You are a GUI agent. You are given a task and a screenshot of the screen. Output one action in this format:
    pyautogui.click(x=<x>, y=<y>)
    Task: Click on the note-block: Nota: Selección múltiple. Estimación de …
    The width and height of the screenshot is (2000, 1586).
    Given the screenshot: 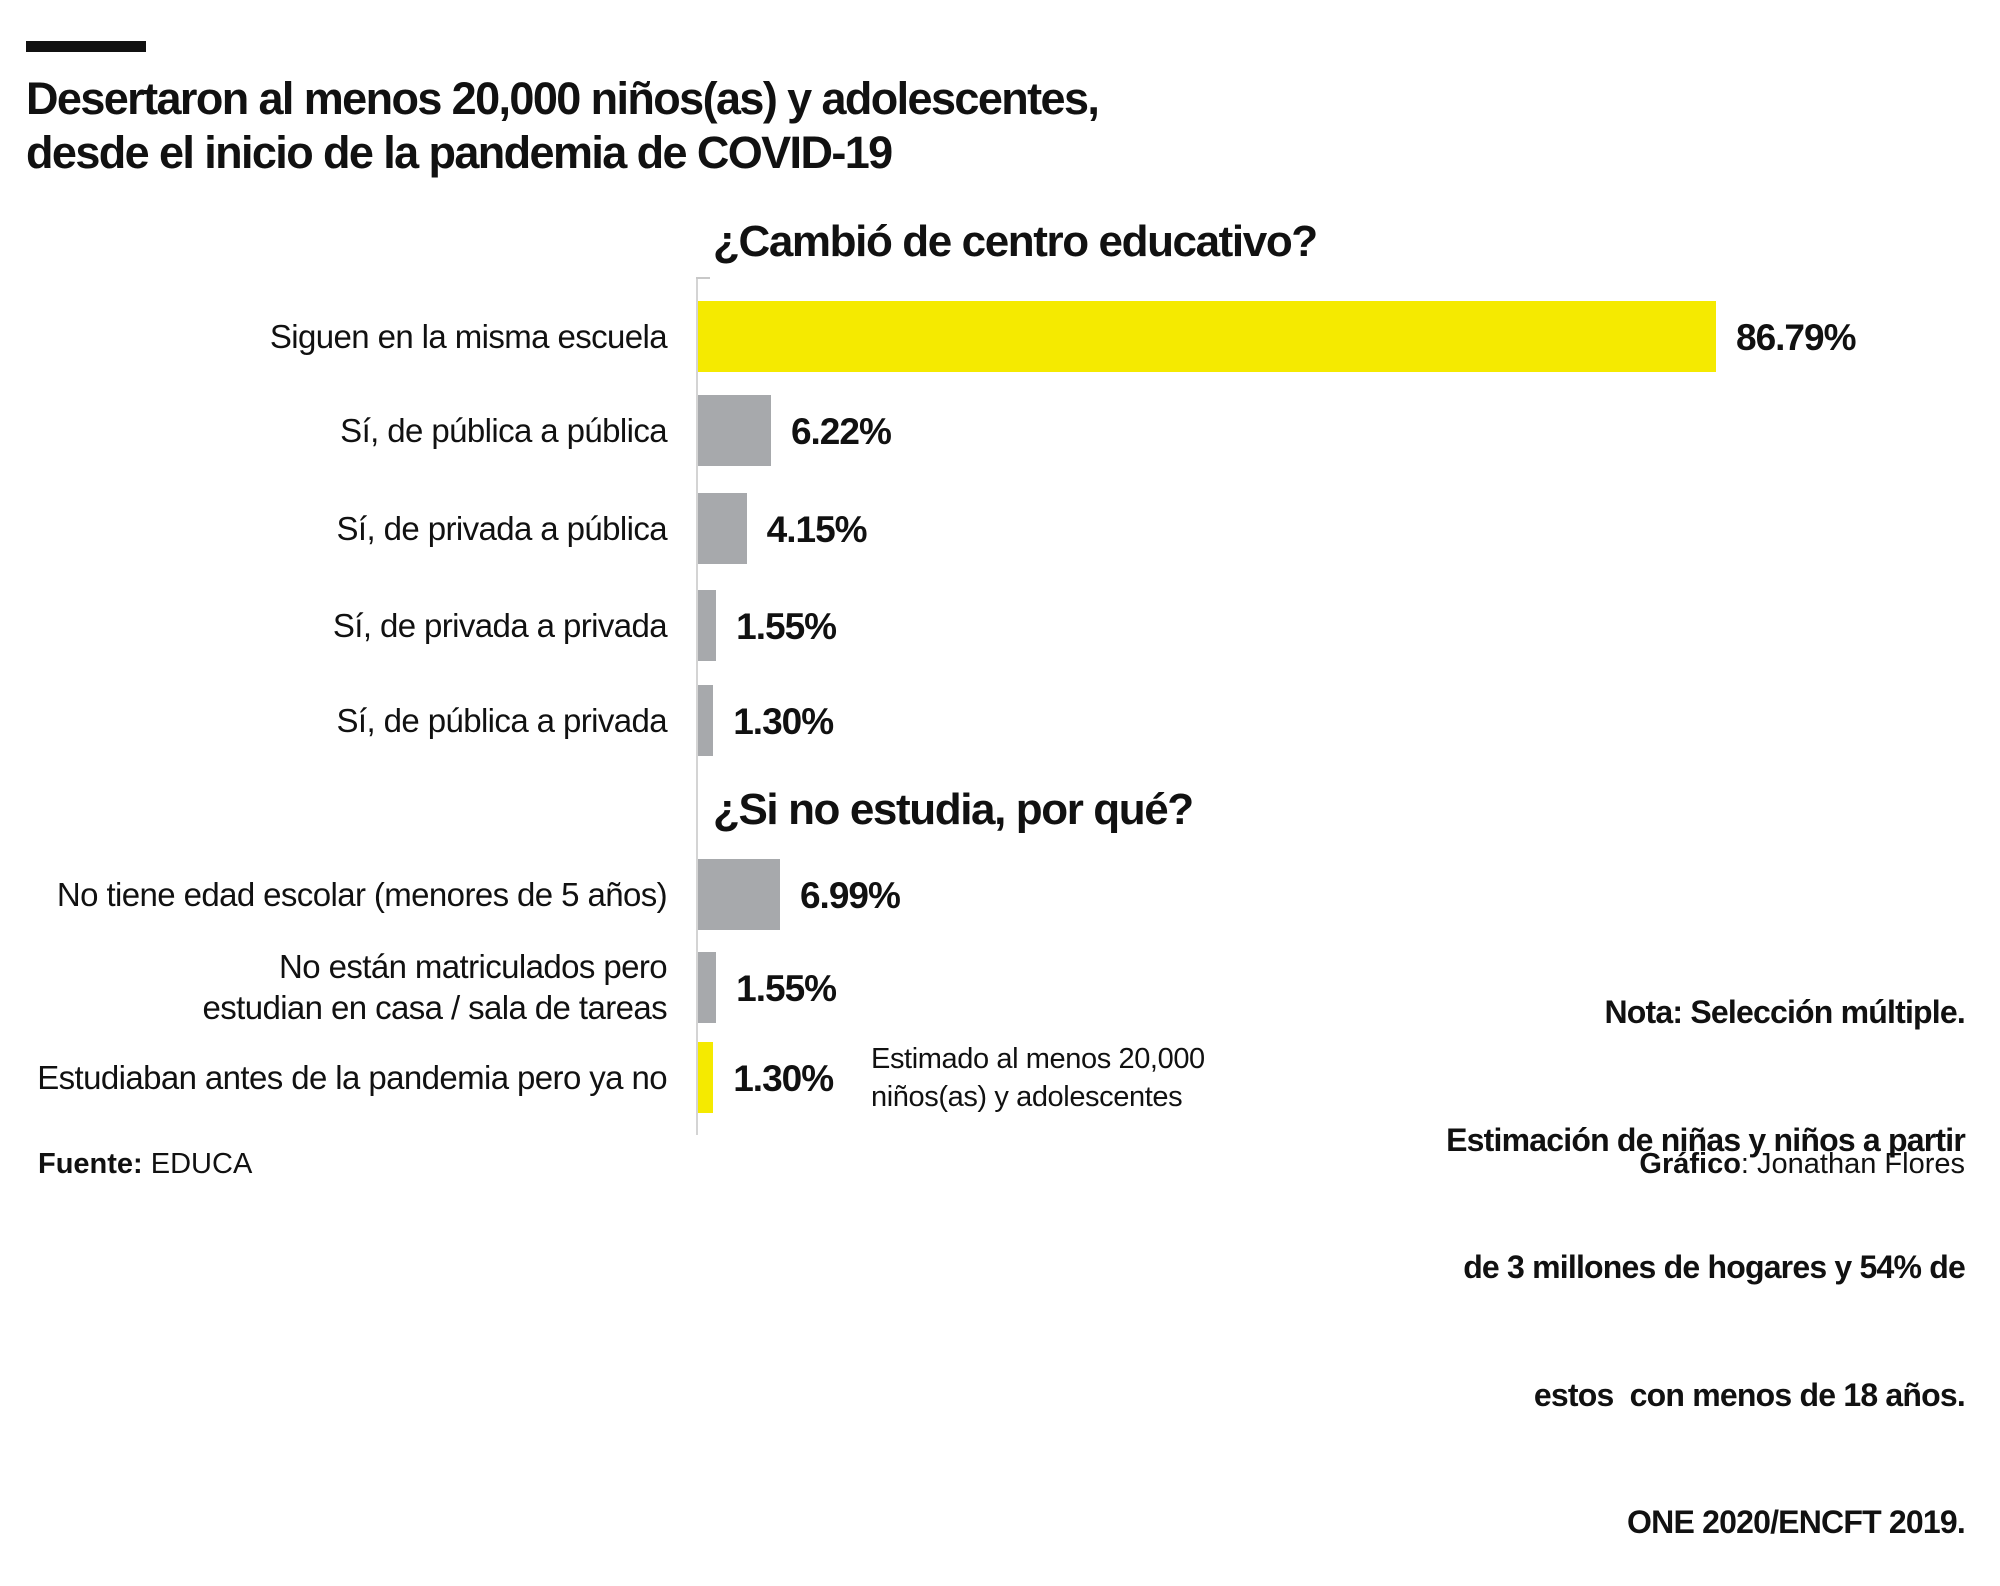 What is the action you would take?
    pyautogui.click(x=1706, y=1246)
    